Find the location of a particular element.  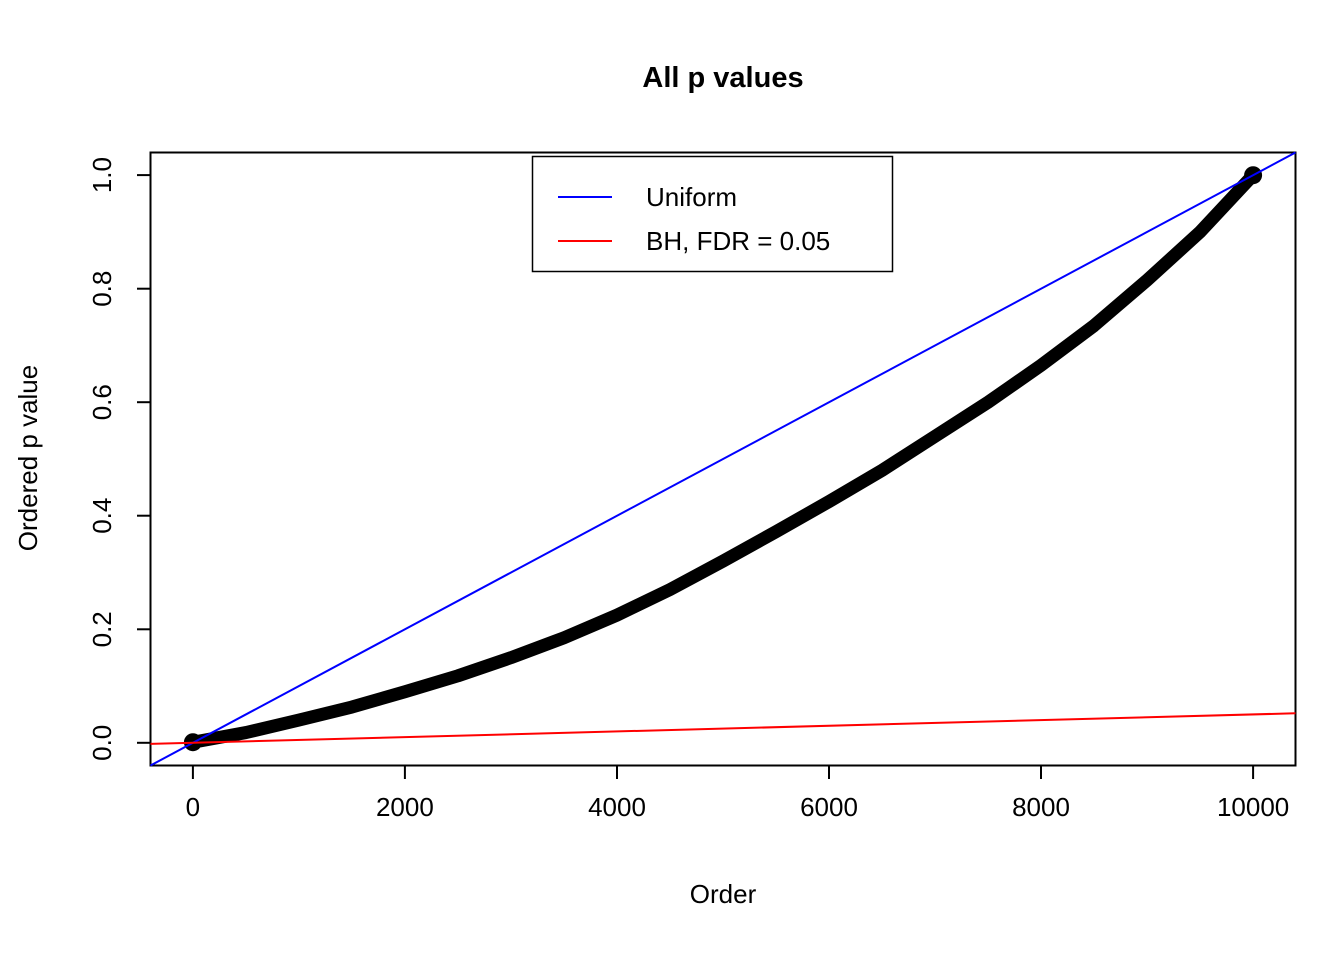

legend-label-uniform: Uniform is located at coordinates (691, 197).